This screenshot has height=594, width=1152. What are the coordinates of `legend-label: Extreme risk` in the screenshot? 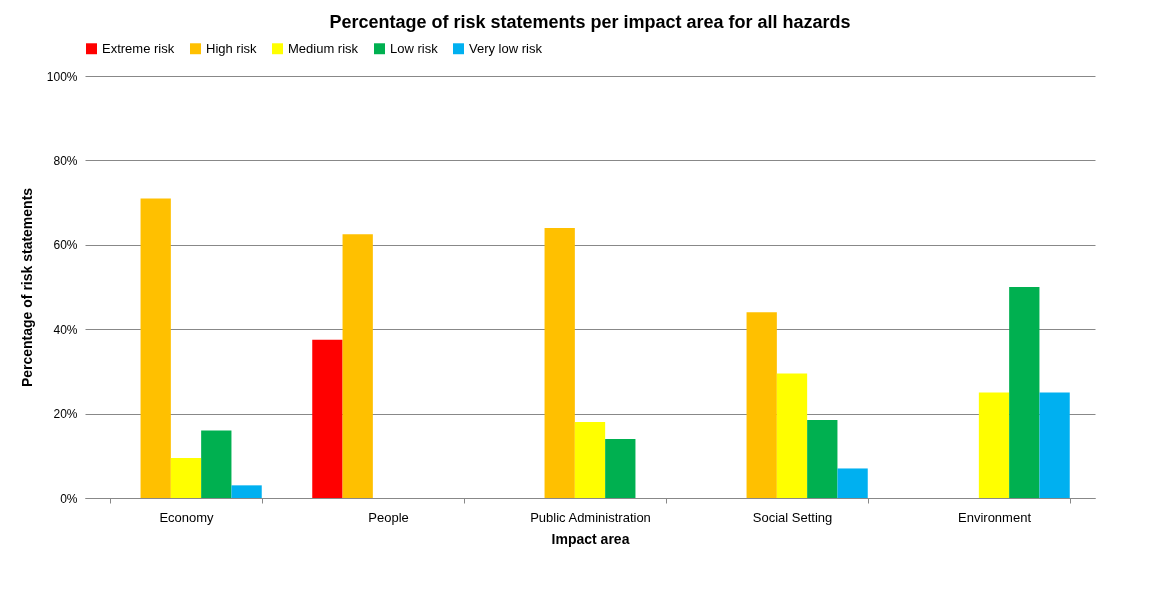 It's located at (138, 48).